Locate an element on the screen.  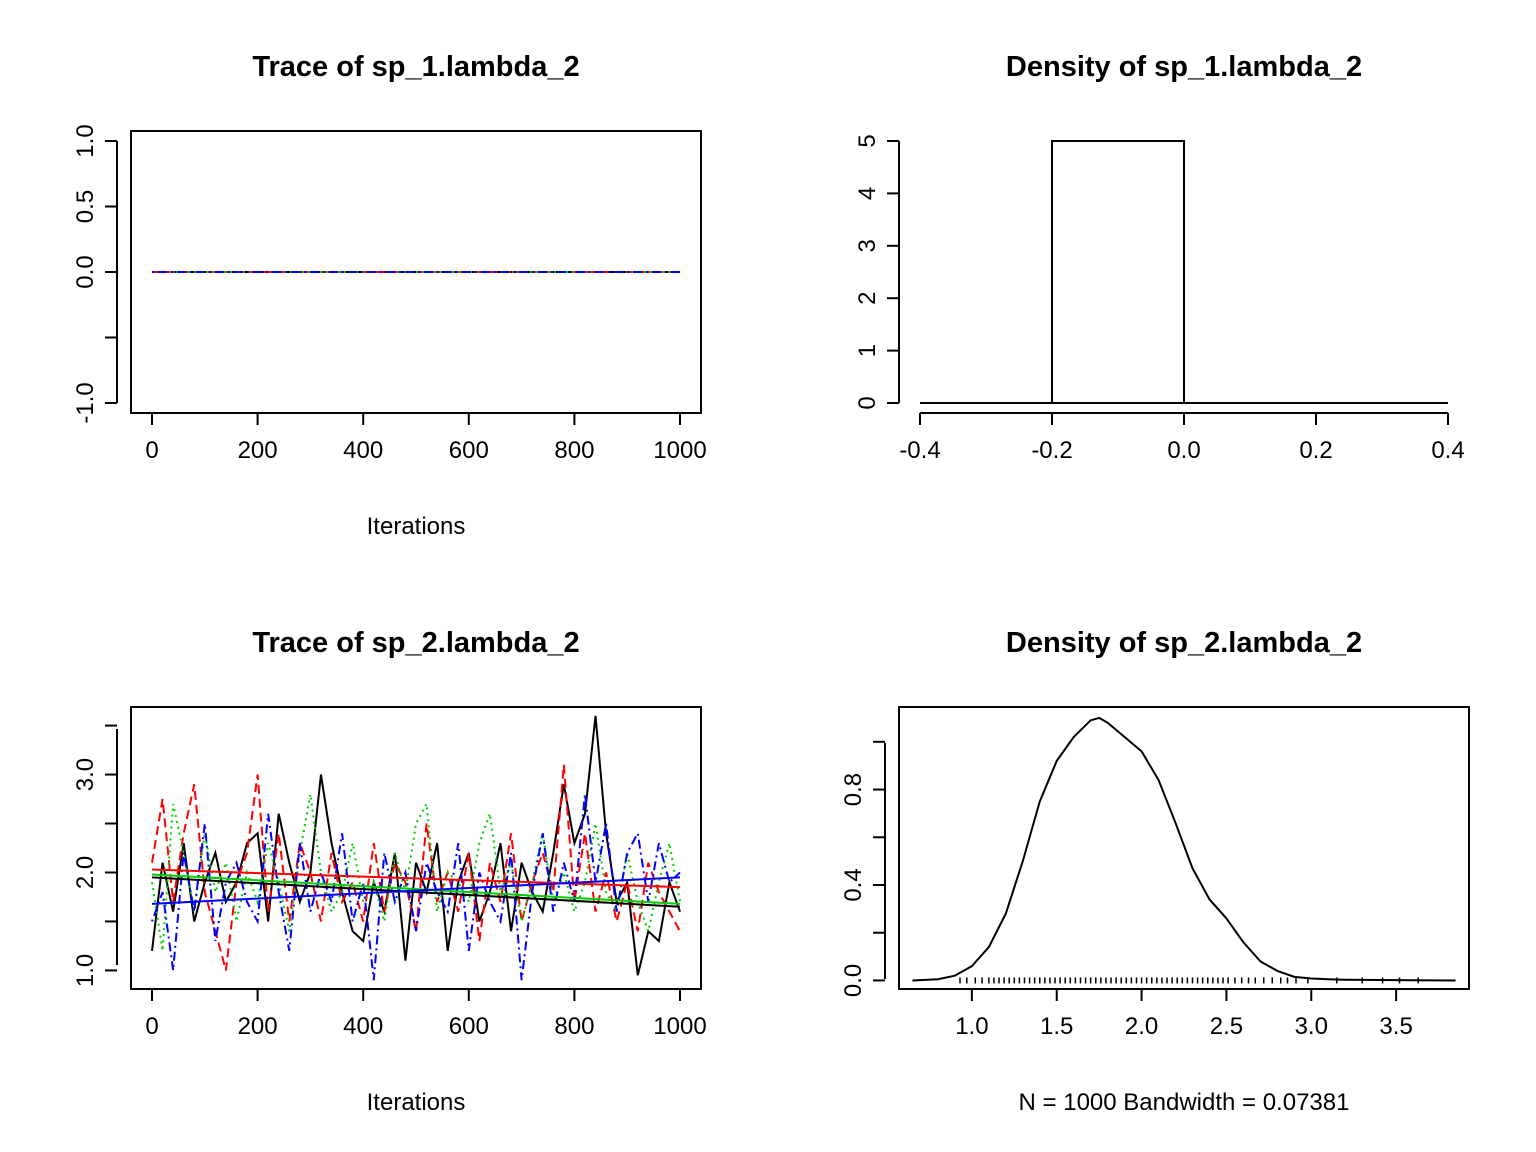
x-tick-label: 2.5 is located at coordinates (1226, 1026).